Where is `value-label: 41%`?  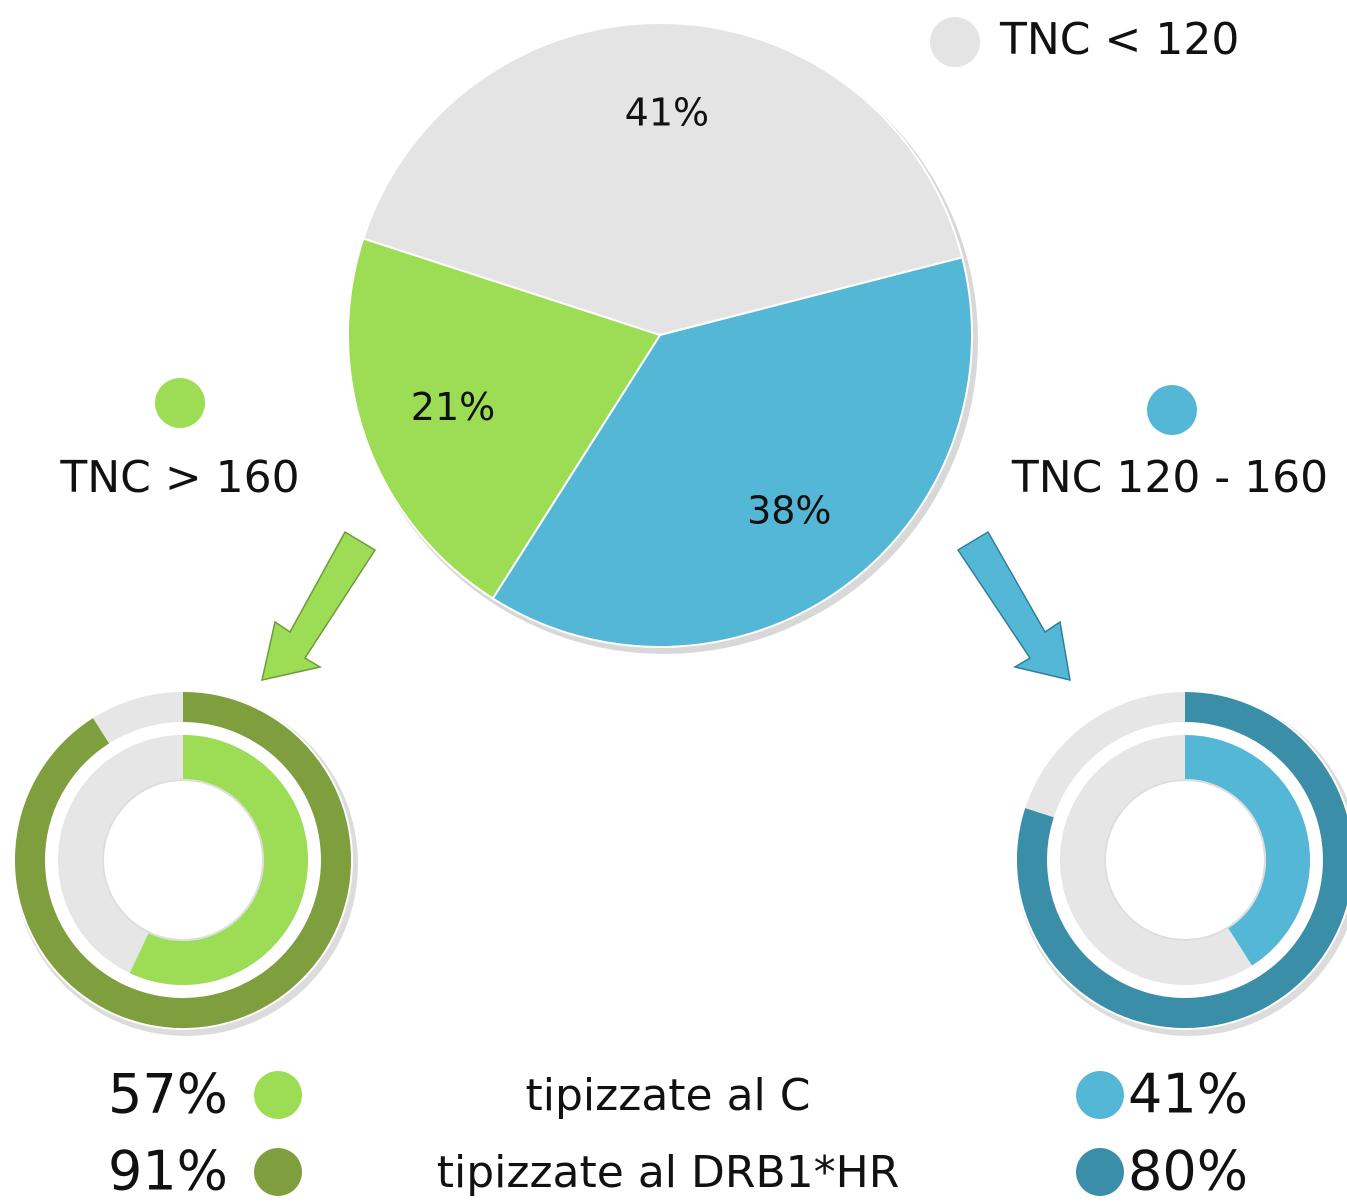 value-label: 41% is located at coordinates (1188, 1094).